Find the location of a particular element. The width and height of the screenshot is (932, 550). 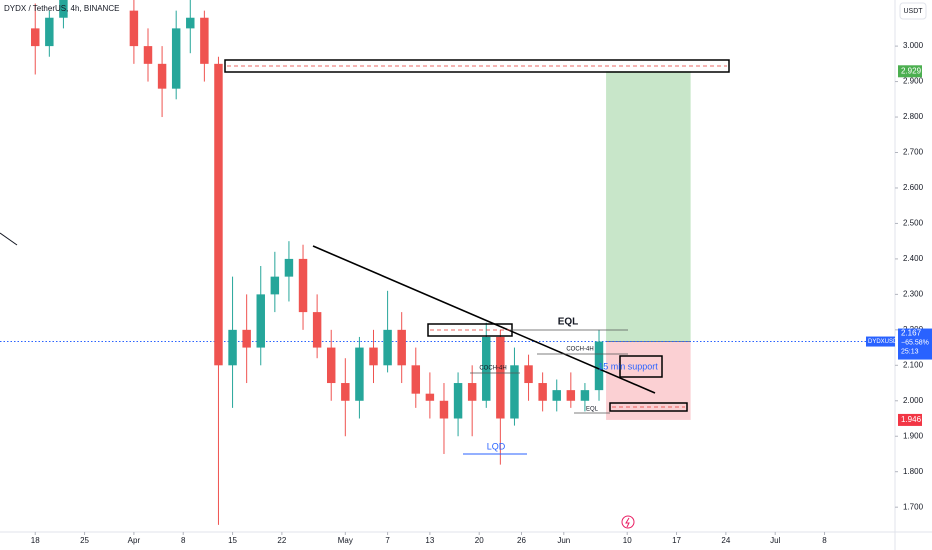

support-box is located at coordinates (641, 366).